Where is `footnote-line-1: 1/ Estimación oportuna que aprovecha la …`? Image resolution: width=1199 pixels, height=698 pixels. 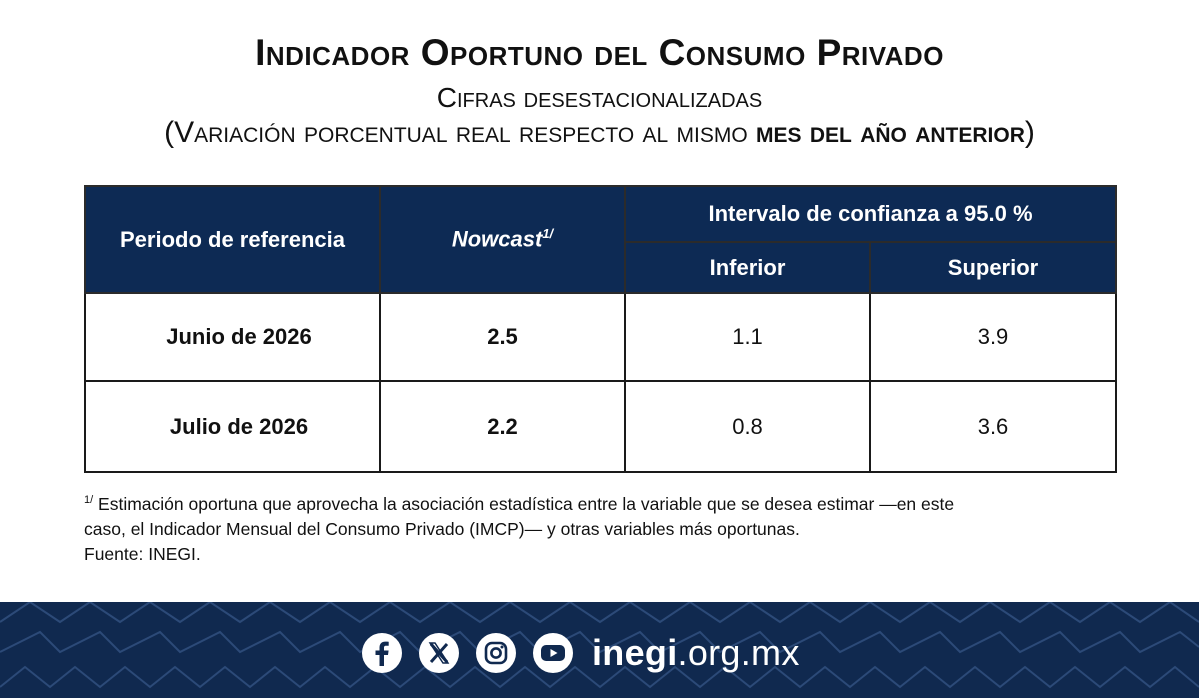 footnote-line-1: 1/ Estimación oportuna que aprovecha la … is located at coordinates (604, 502).